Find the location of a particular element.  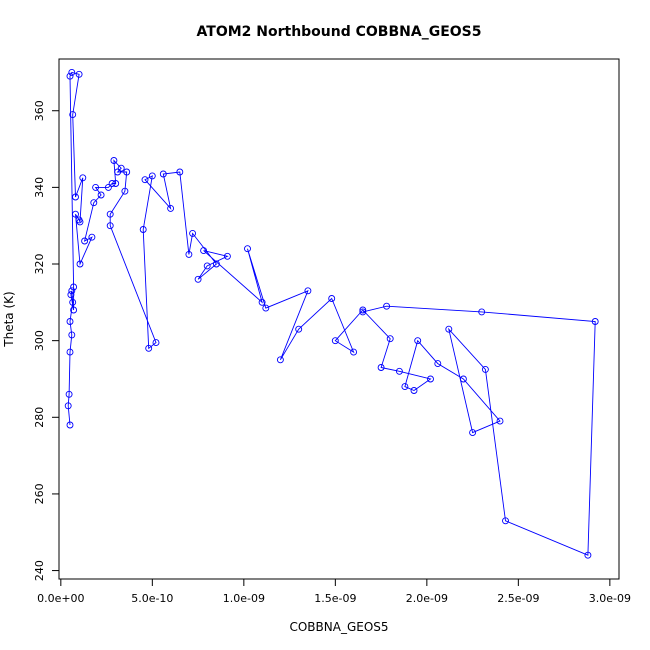

y-tick-label: 280 is located at coordinates (39, 417).